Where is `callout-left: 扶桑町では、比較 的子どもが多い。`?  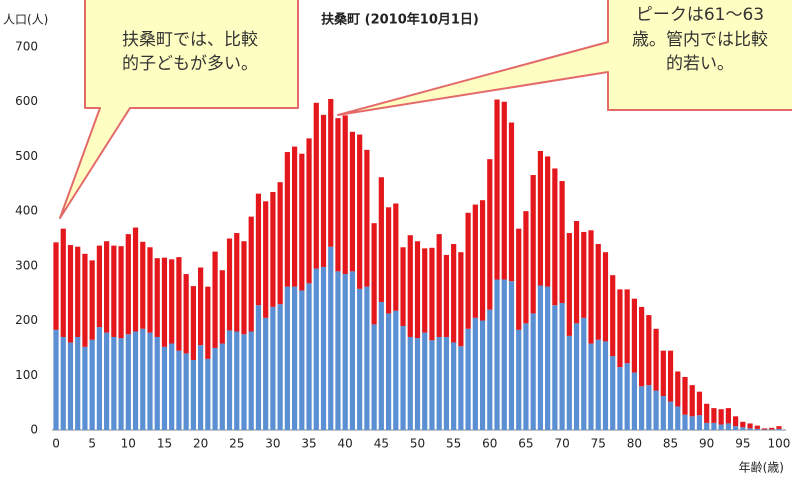 callout-left: 扶桑町では、比較 的子どもが多い。 is located at coordinates (179, 109).